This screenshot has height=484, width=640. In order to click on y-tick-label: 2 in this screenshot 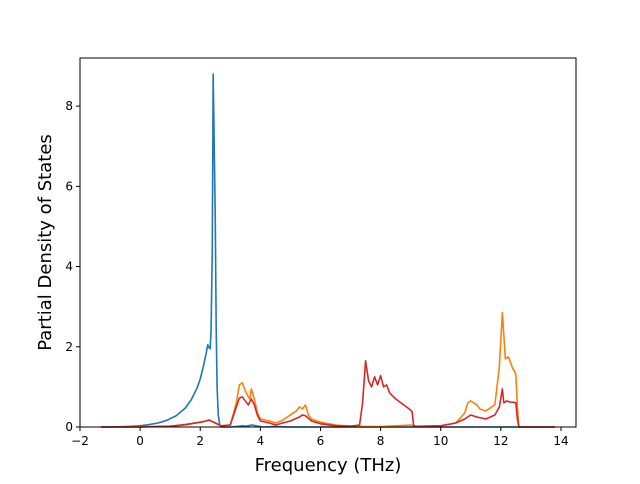, I will do `click(69, 347)`.